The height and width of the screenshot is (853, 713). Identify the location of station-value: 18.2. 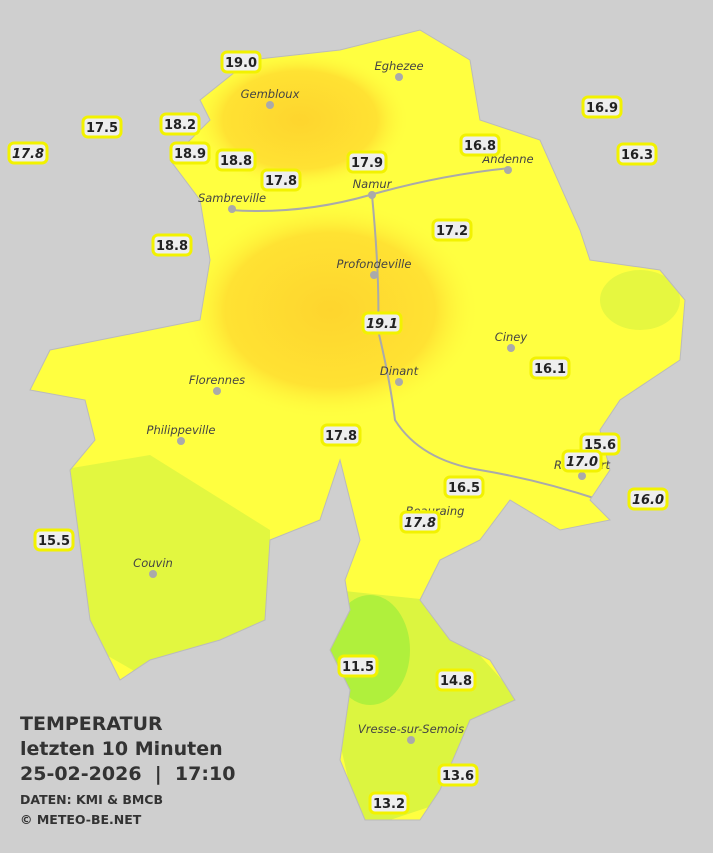
(180, 125).